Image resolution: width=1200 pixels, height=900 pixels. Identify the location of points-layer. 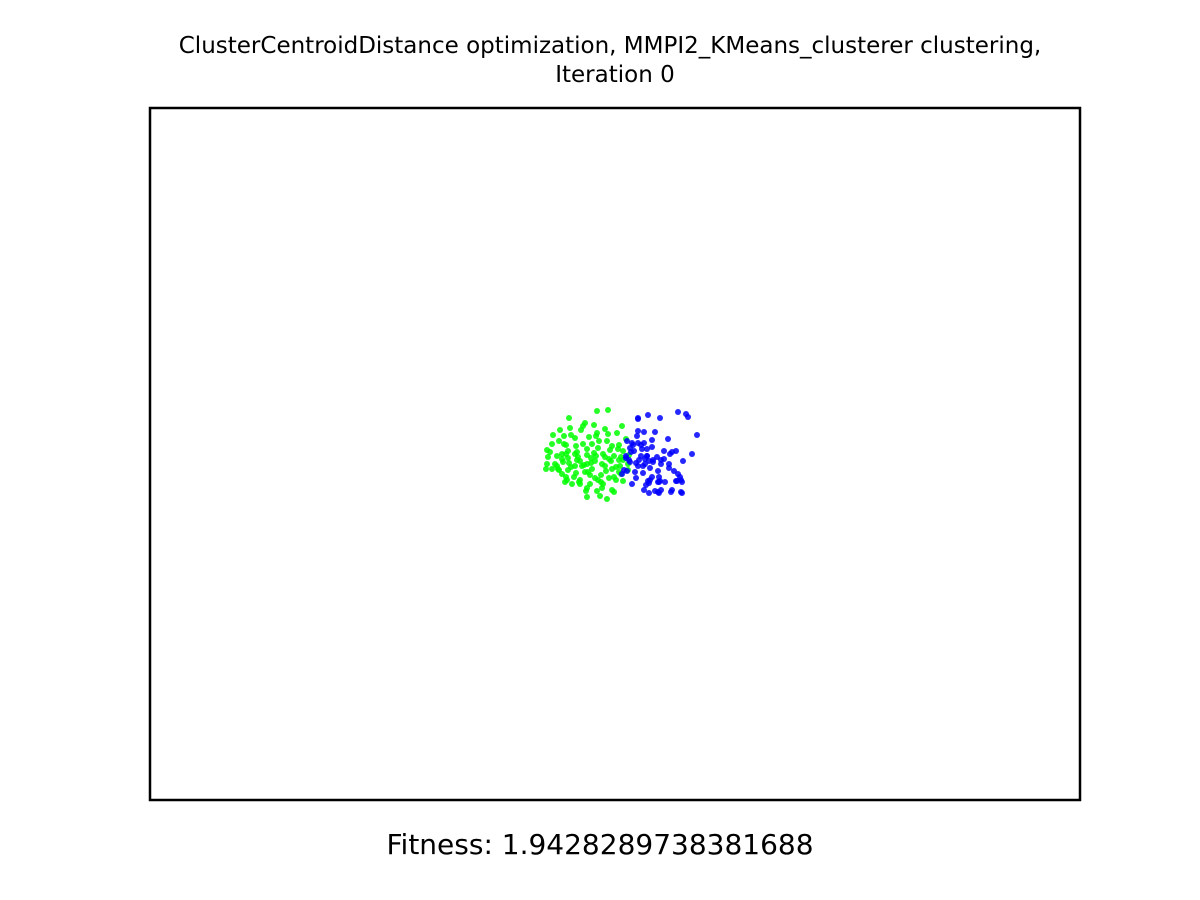
(621, 454).